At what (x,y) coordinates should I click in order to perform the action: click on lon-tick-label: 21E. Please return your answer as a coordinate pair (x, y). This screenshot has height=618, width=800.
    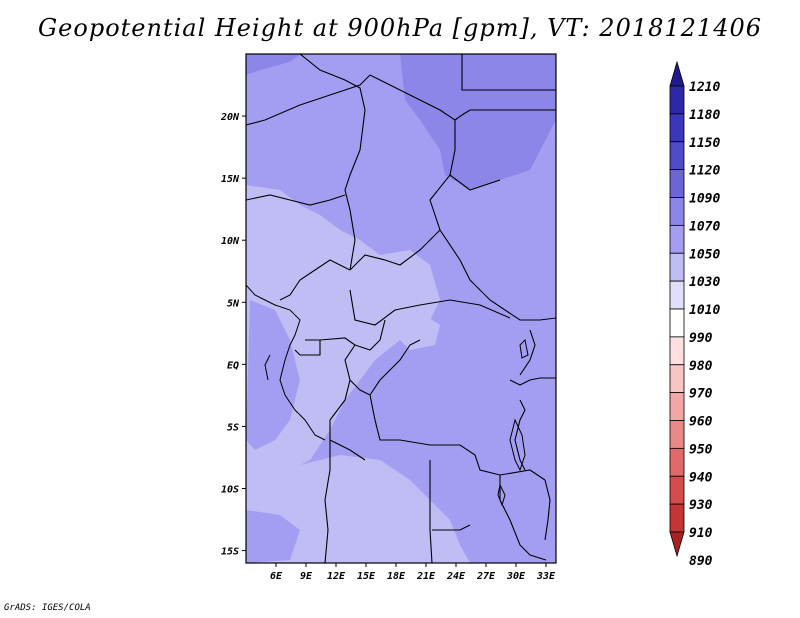
    Looking at the image, I should click on (426, 576).